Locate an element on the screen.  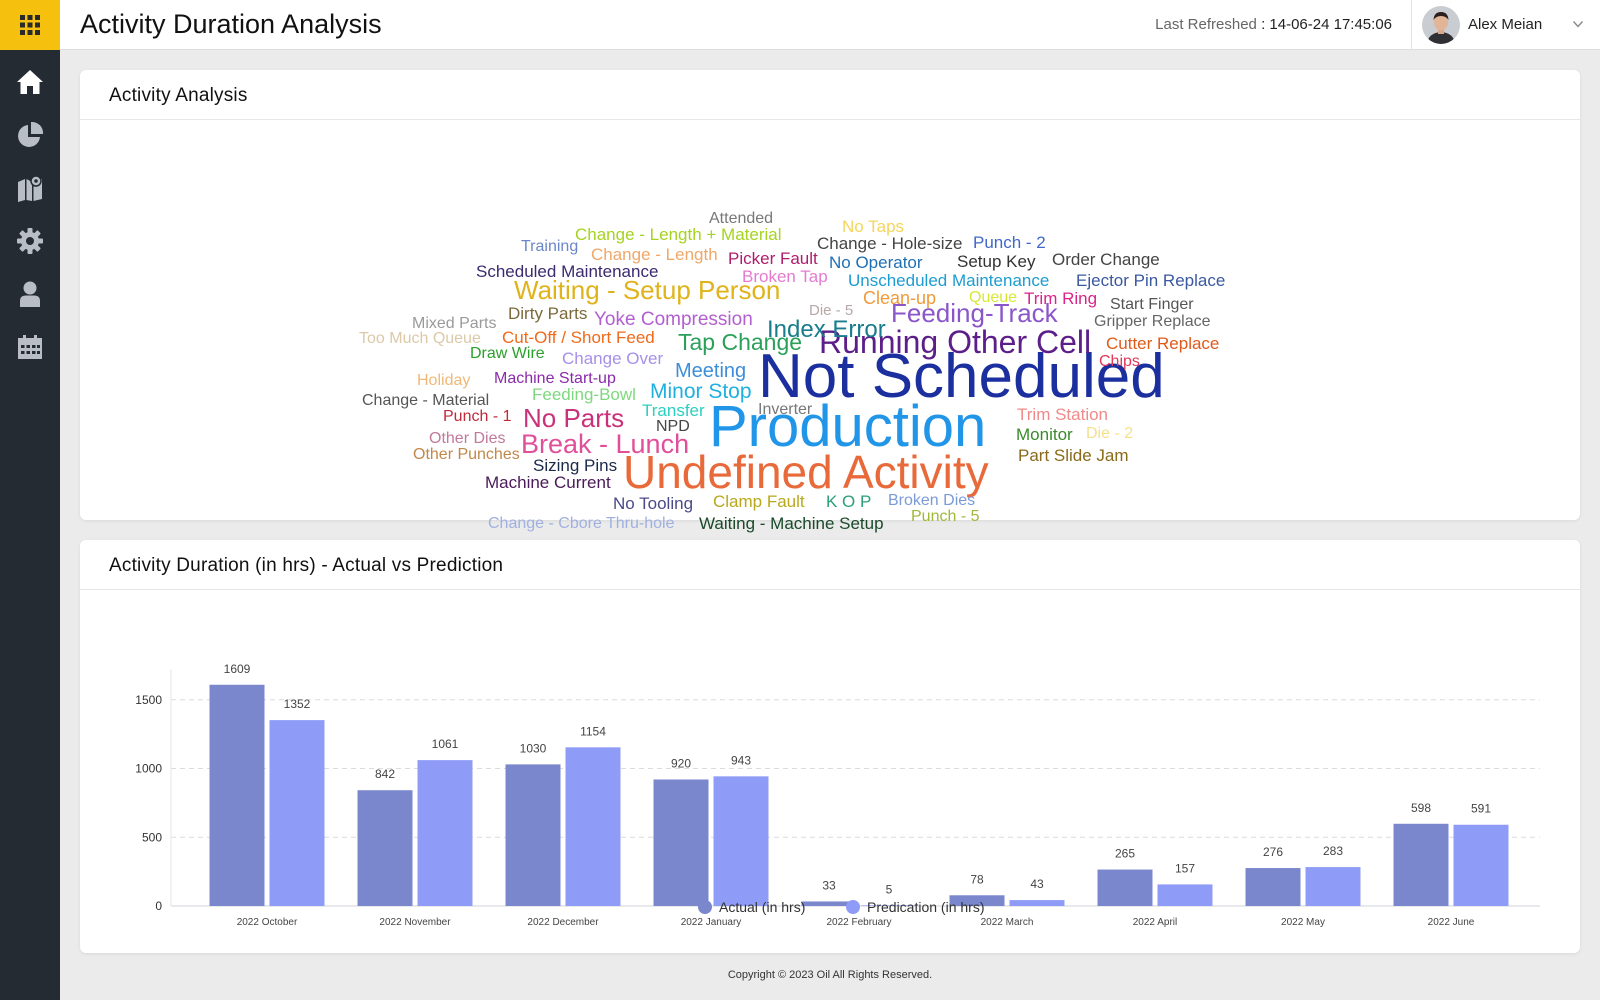
bar-value-label: 276 is located at coordinates (1273, 852).